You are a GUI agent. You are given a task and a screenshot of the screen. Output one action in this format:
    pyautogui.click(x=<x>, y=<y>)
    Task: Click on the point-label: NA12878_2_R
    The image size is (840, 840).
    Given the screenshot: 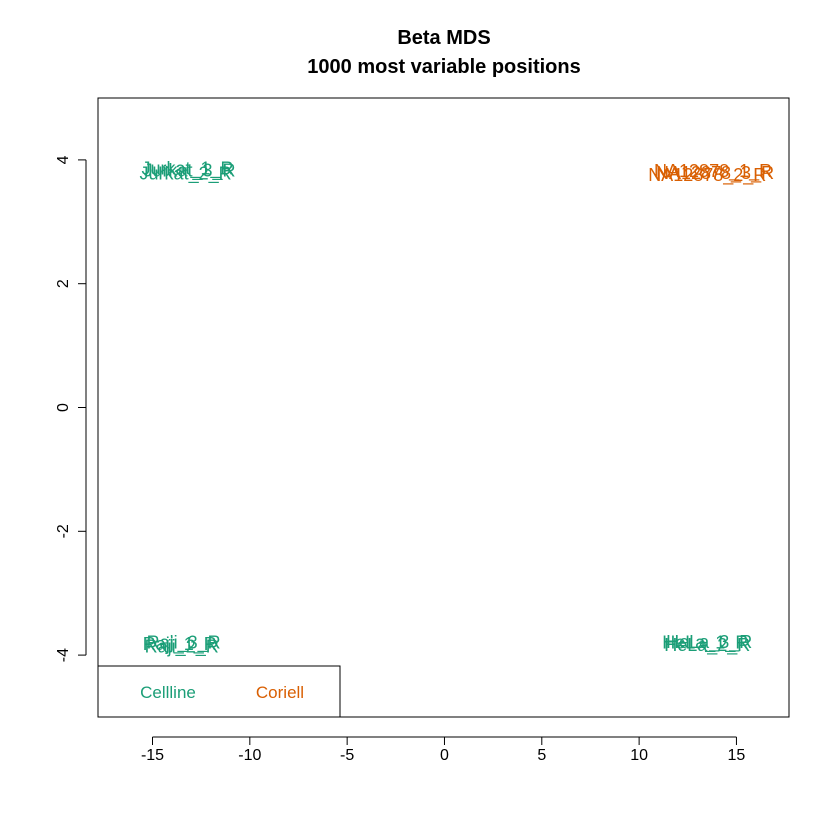 What is the action you would take?
    pyautogui.click(x=707, y=175)
    